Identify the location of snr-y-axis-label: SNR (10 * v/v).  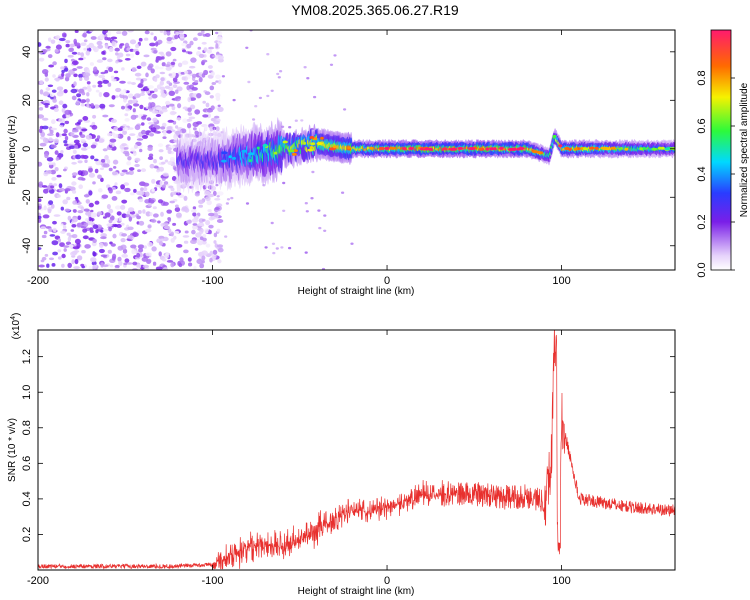
(12, 450).